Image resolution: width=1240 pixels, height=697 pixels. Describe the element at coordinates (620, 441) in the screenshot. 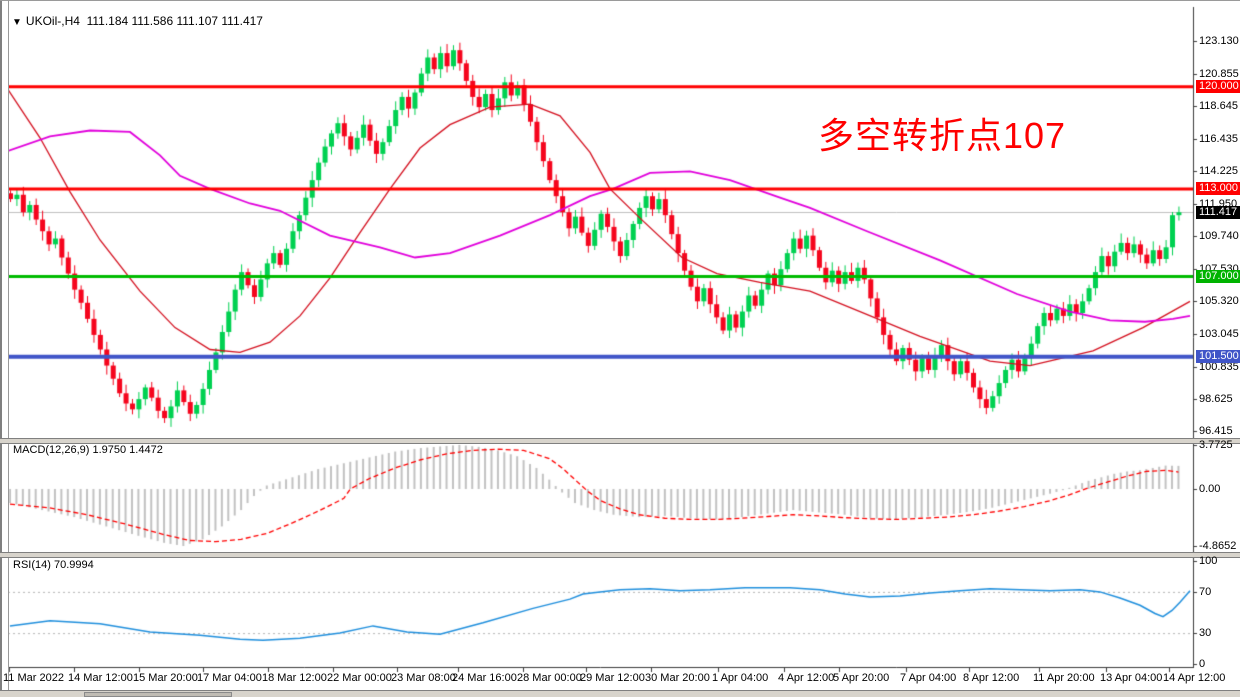

I see `panel-separator-macd` at that location.